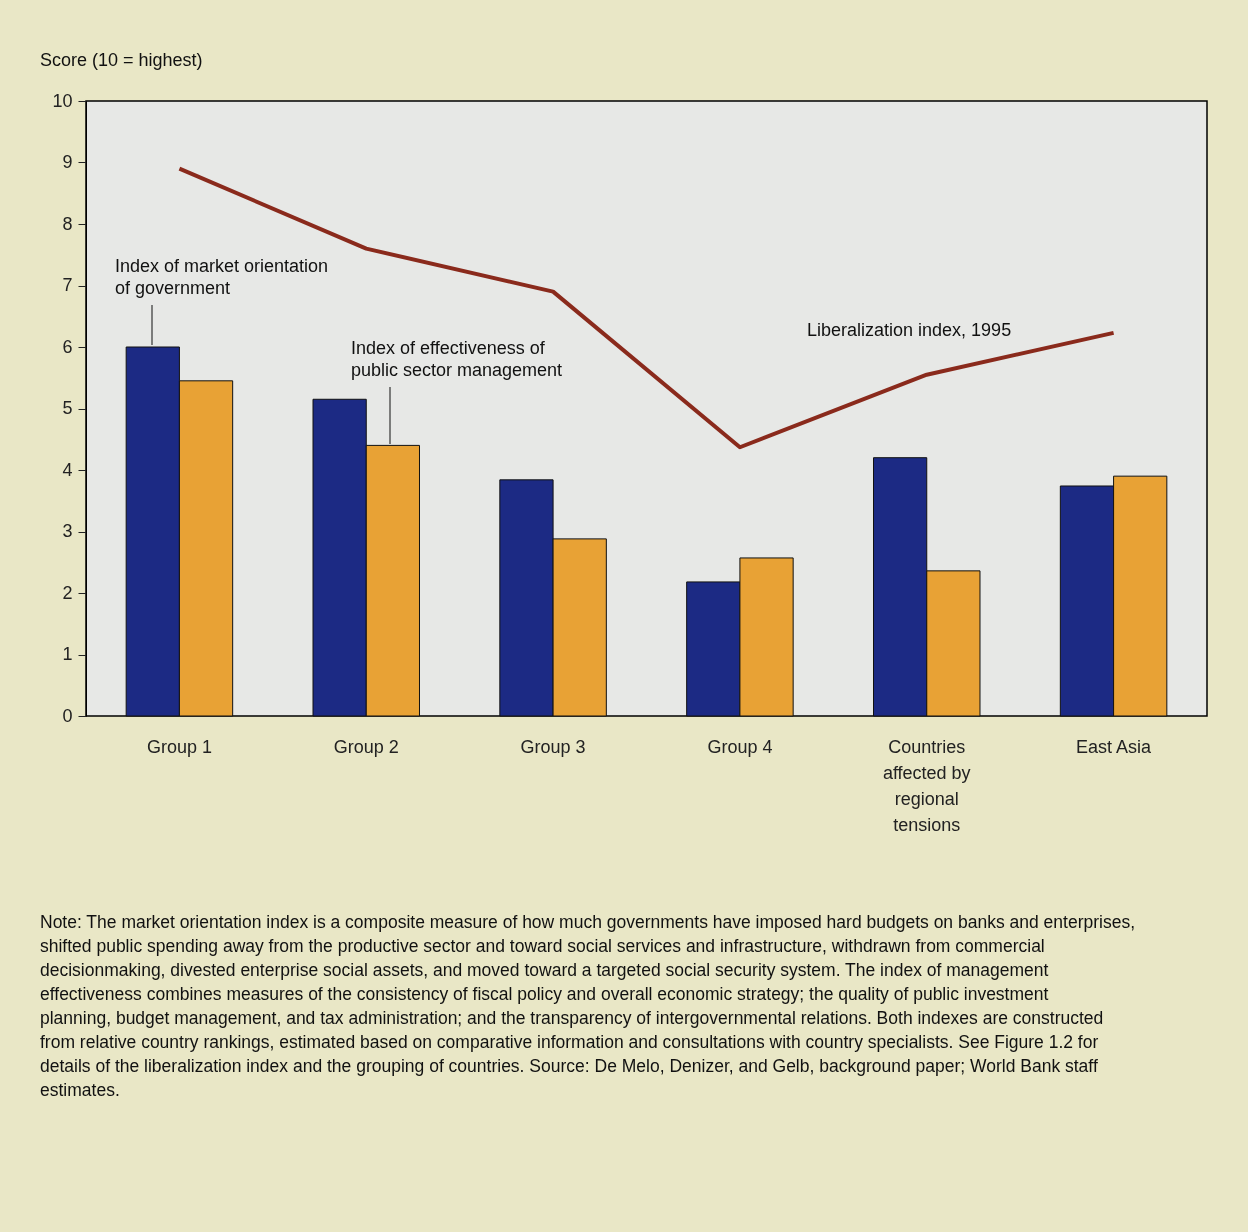  I want to click on x-tick-label: Group 3, so click(553, 746).